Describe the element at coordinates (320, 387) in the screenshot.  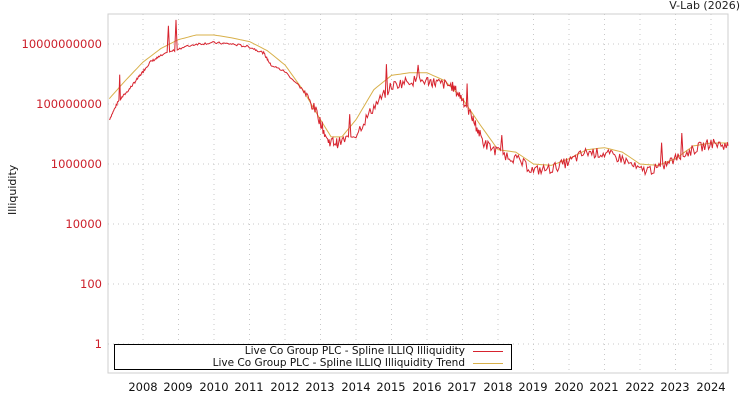
I see `x-tick-label: 2013` at that location.